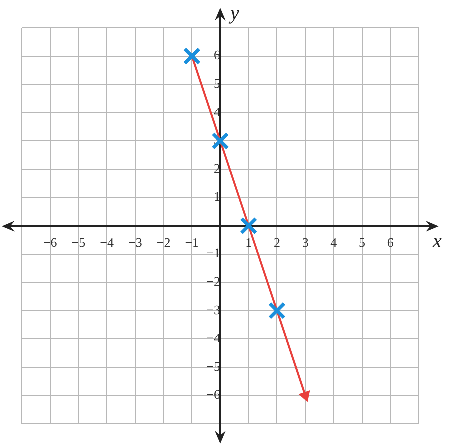 This screenshot has height=444, width=449. Describe the element at coordinates (390, 242) in the screenshot. I see `x-tick-label: 6` at that location.